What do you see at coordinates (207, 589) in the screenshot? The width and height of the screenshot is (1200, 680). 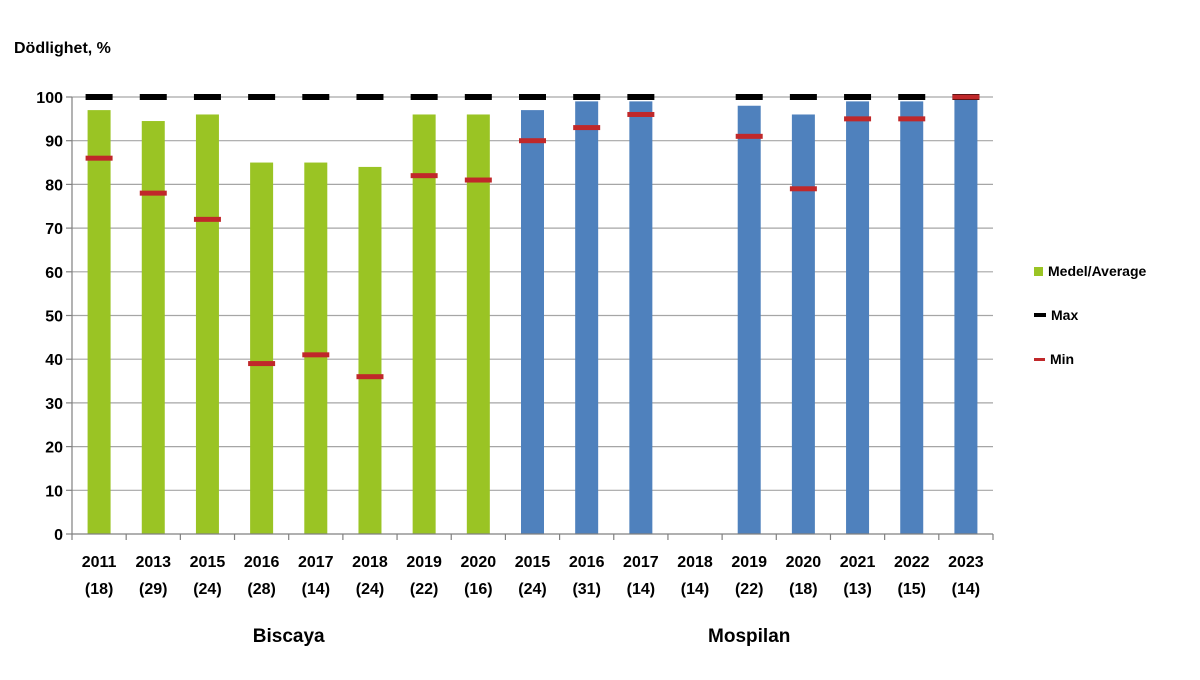 I see `x-tick-n-biscaya-2015: (24)` at bounding box center [207, 589].